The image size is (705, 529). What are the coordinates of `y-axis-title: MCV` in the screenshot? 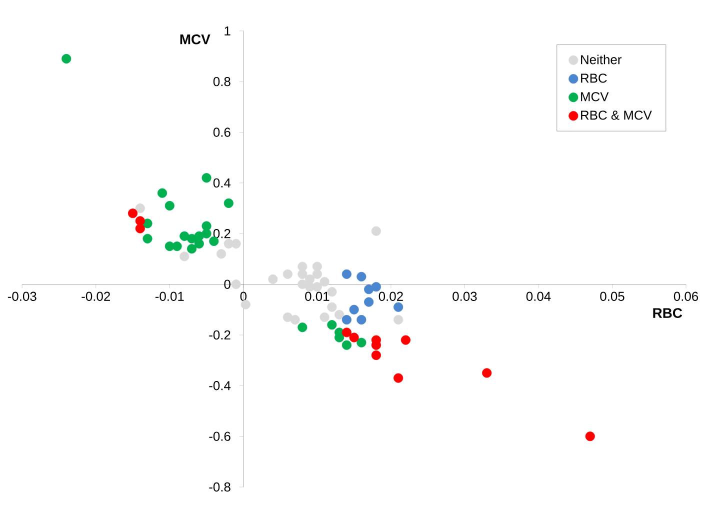 It's located at (195, 39).